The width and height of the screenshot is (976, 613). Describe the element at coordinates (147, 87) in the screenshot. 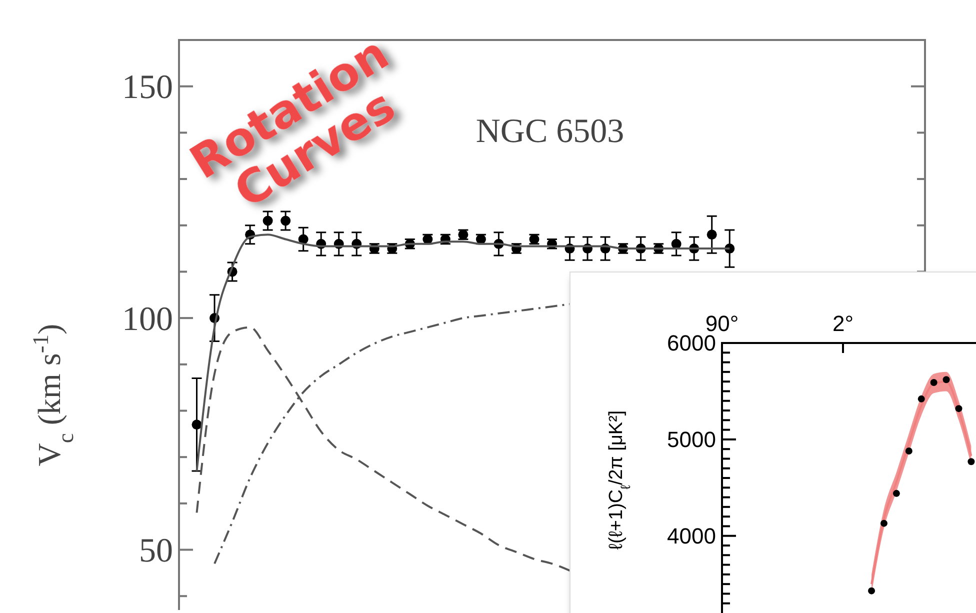

I see `y-tick-label: 150` at that location.